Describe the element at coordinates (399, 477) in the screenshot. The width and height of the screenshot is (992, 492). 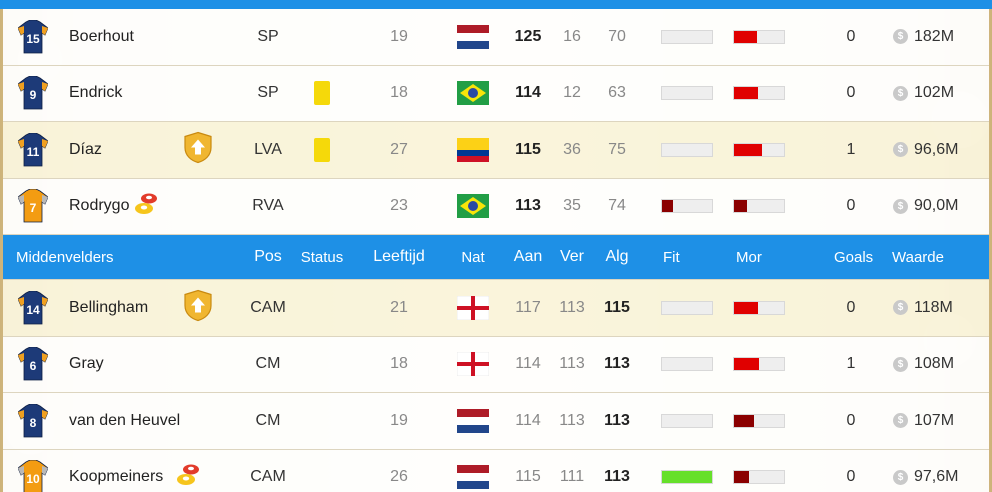
I see `player-age: 26` at that location.